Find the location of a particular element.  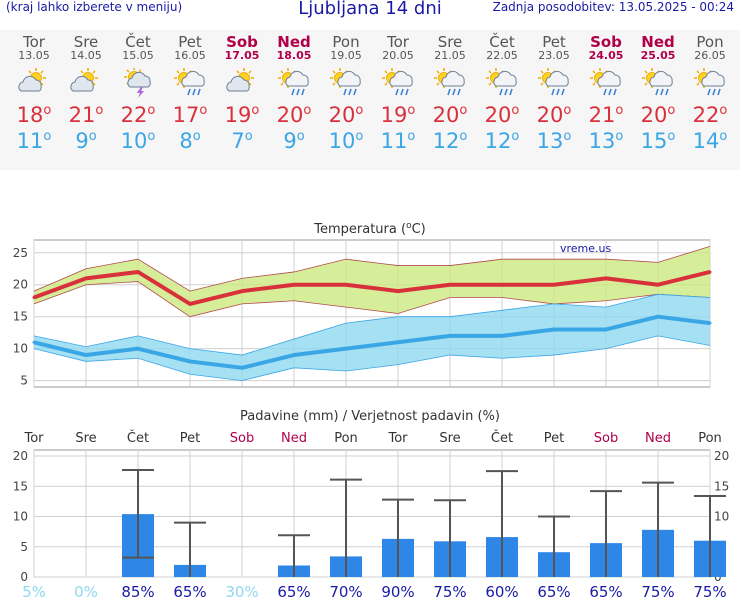

day-date: 16.05 is located at coordinates (190, 55).